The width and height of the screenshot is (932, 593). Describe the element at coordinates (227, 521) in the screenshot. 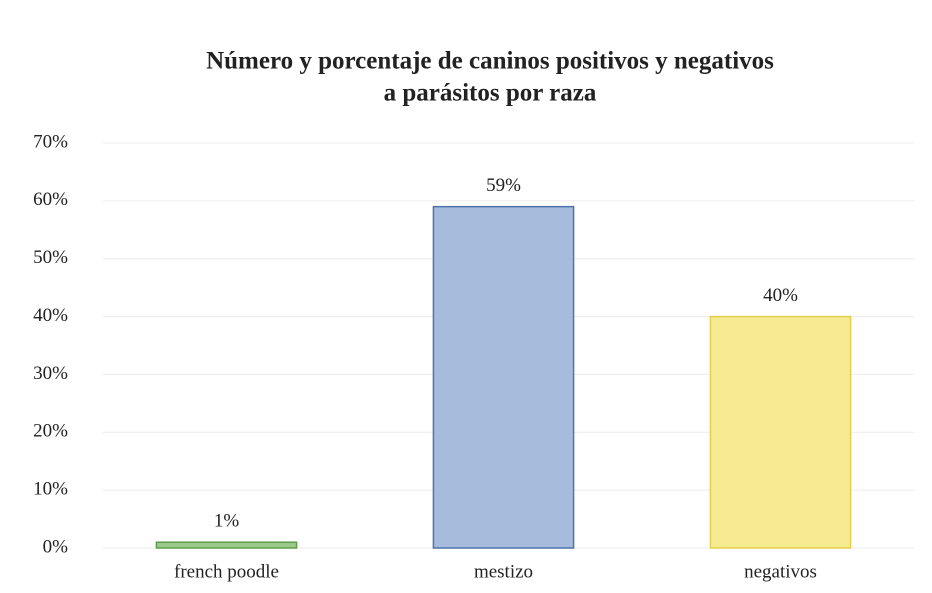

I see `data-label: 1%` at that location.